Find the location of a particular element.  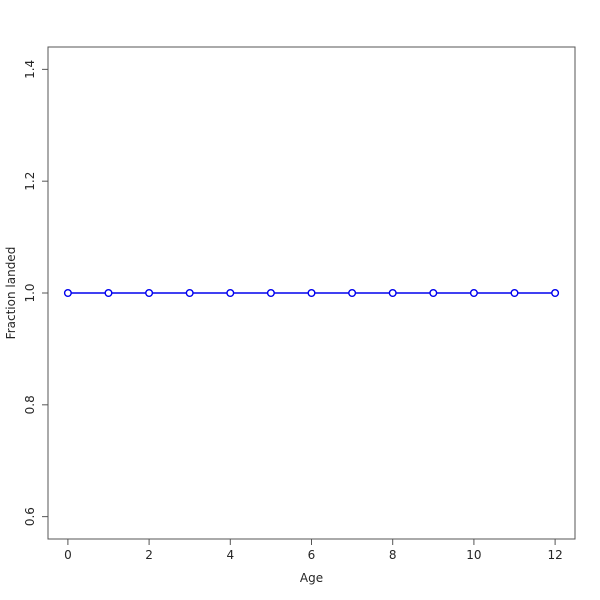

y-axis-tick-label: 1.0 is located at coordinates (30, 292).